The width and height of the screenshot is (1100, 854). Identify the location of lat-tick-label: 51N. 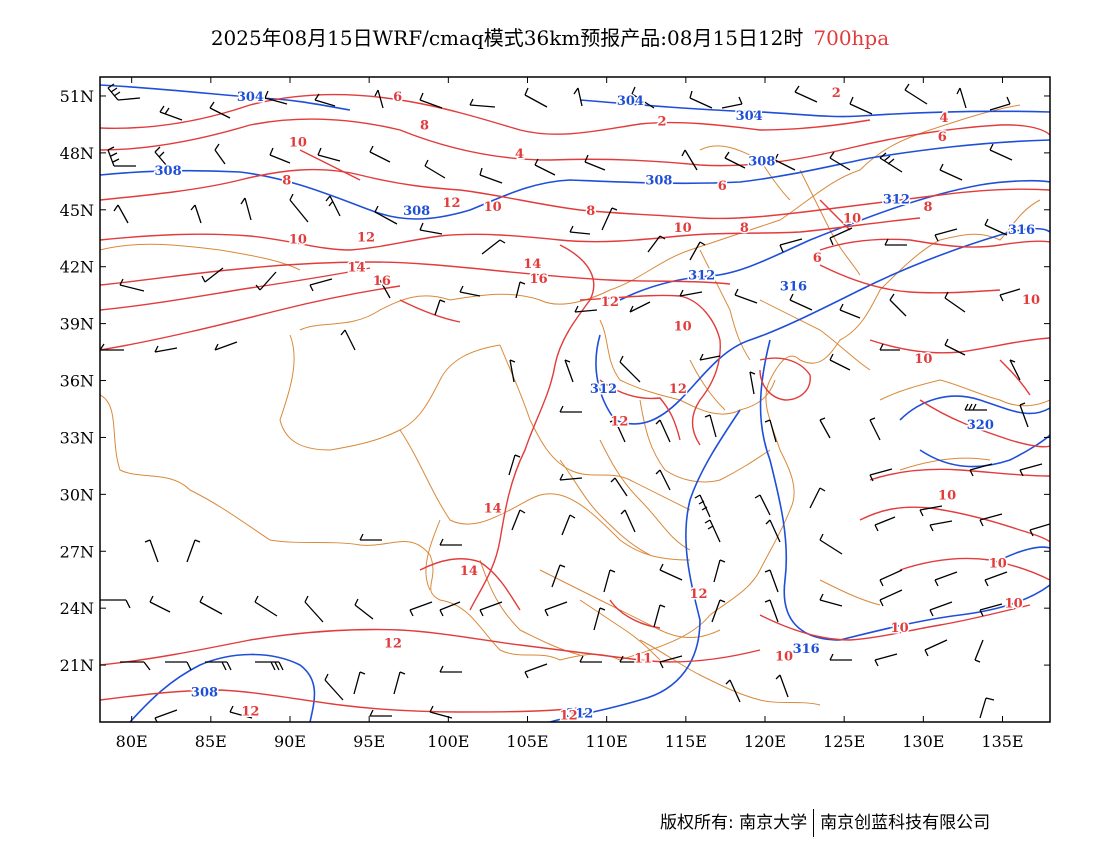
(77, 96).